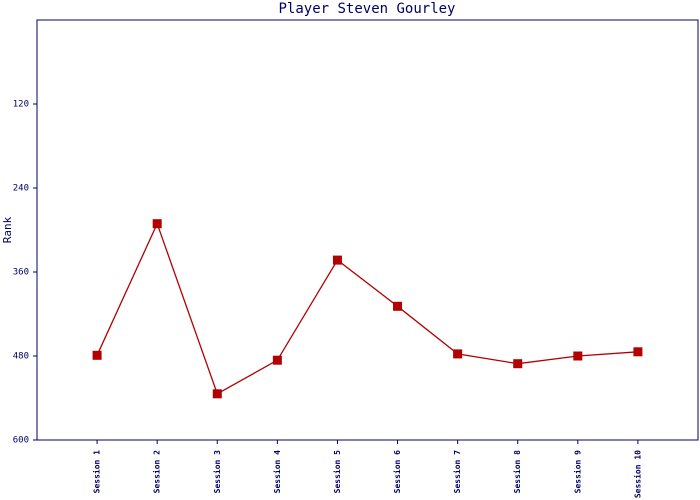 The width and height of the screenshot is (700, 500). What do you see at coordinates (7, 229) in the screenshot?
I see `y-axis-label: Rank` at bounding box center [7, 229].